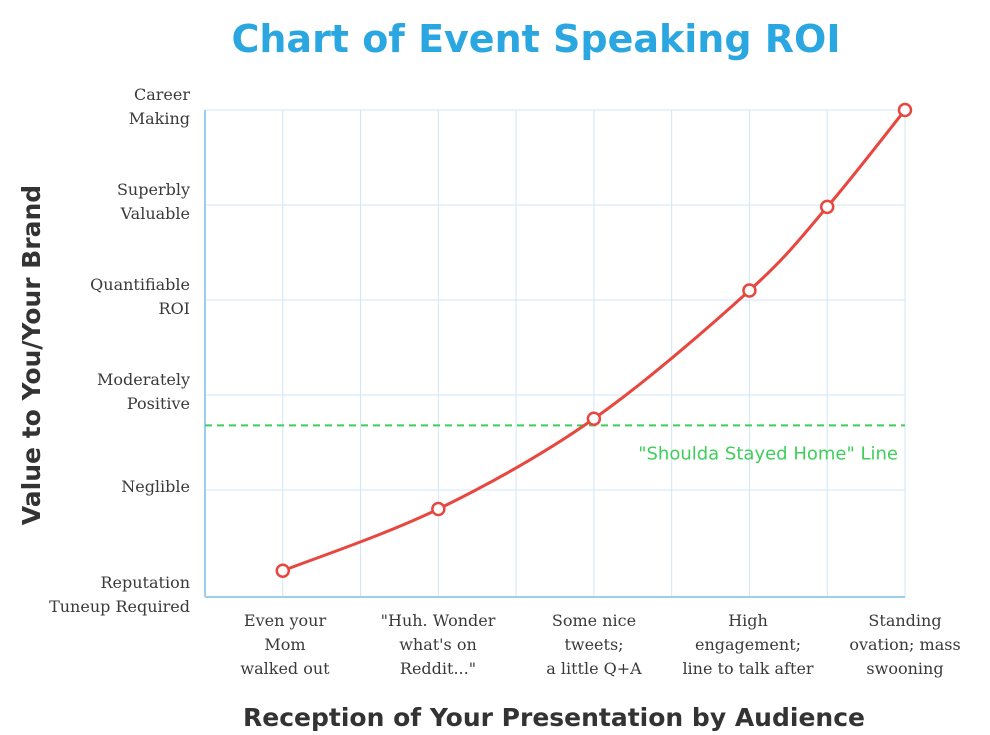 This screenshot has height=735, width=990. What do you see at coordinates (438, 668) in the screenshot?
I see `x-tick-label: Reddit..."` at bounding box center [438, 668].